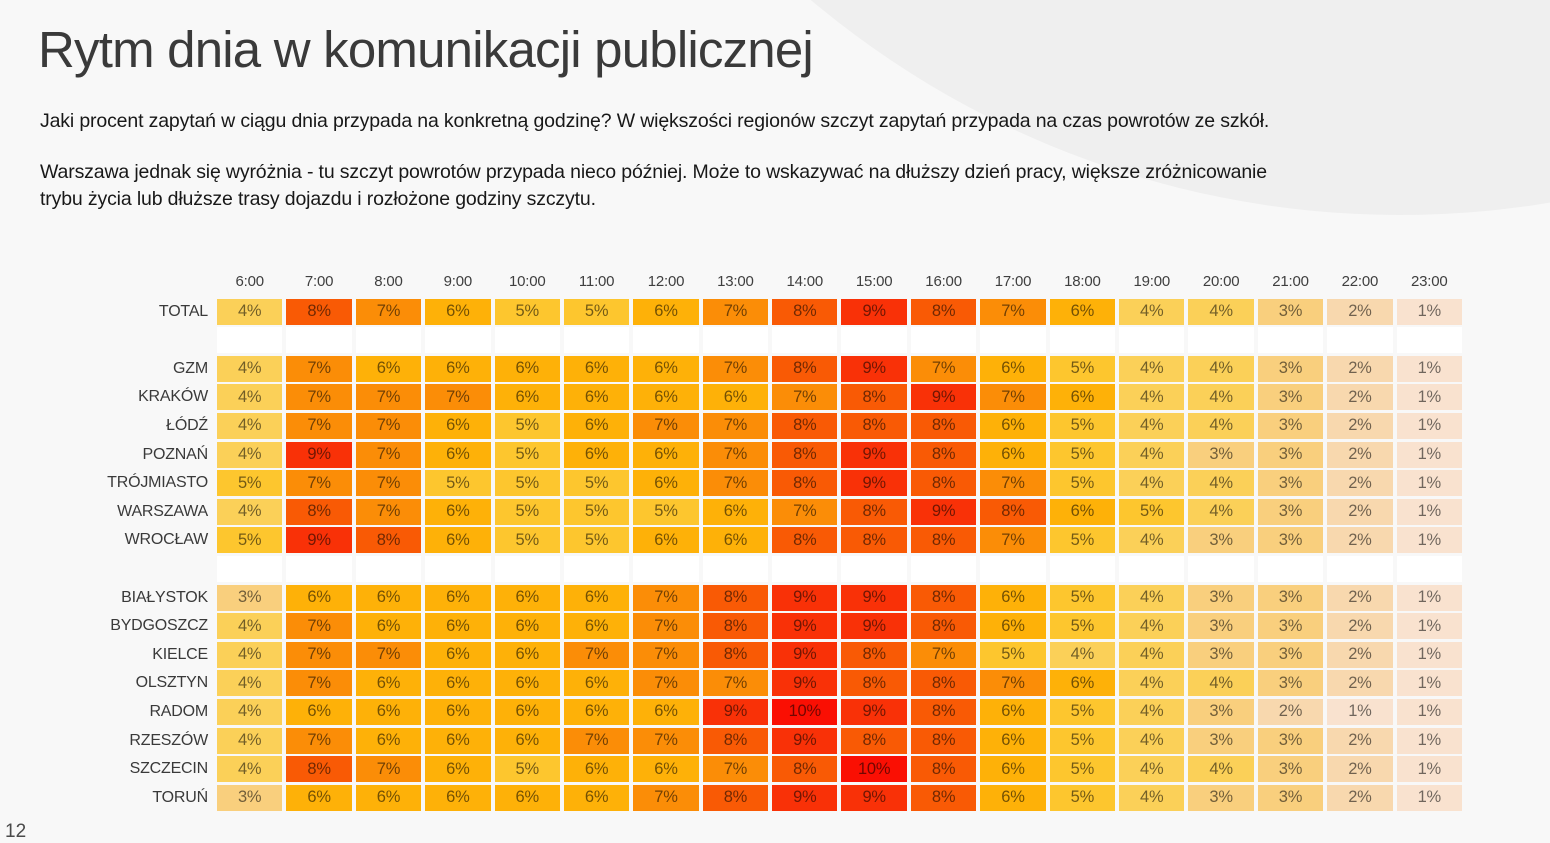  What do you see at coordinates (175, 454) in the screenshot?
I see `row-label: POZNAŃ` at bounding box center [175, 454].